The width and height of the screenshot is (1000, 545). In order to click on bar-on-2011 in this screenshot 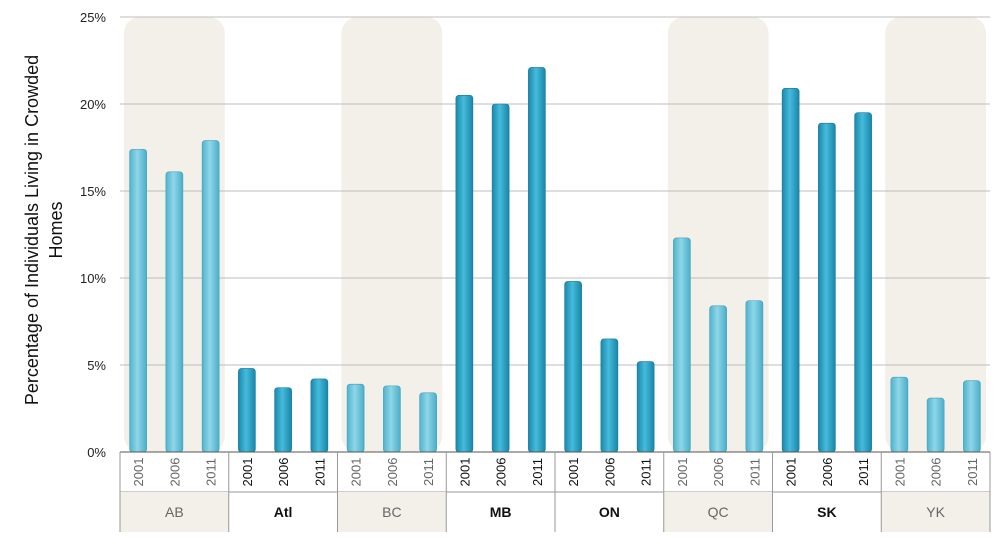, I will do `click(645, 407)`.